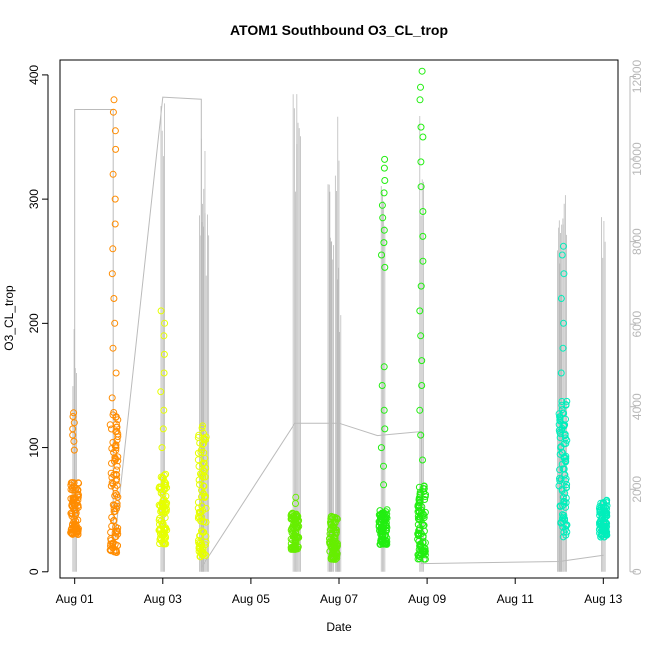 Image resolution: width=650 pixels, height=650 pixels. Describe the element at coordinates (75, 599) in the screenshot. I see `x-tick-label: Aug 01` at that location.